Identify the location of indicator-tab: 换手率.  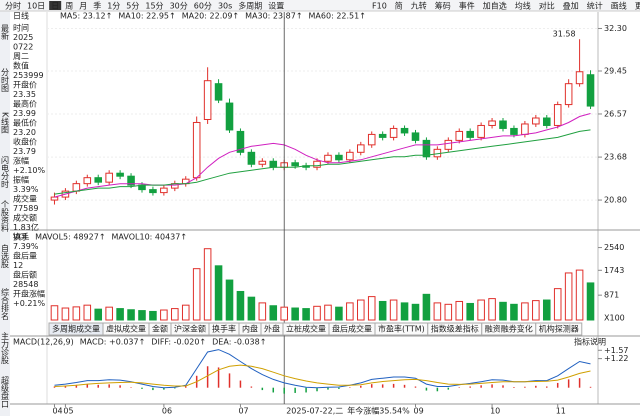
(224, 329).